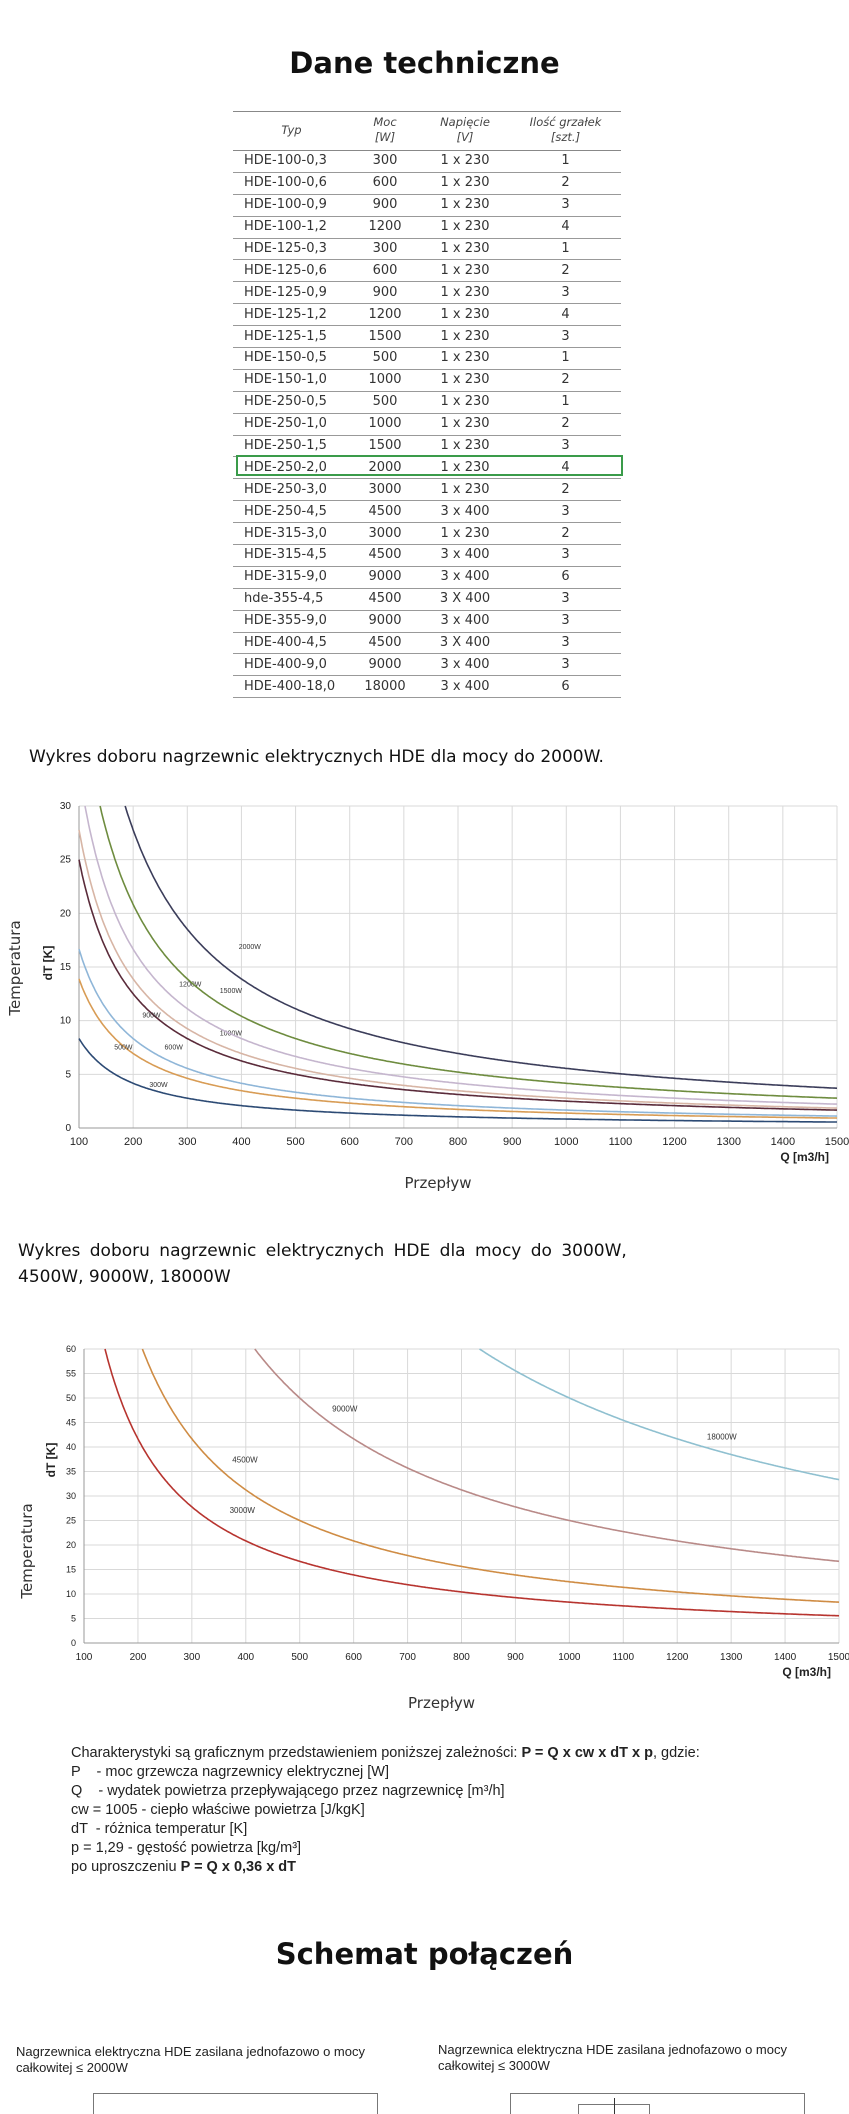 The width and height of the screenshot is (849, 2114). I want to click on y-tick-label: 60, so click(71, 1349).